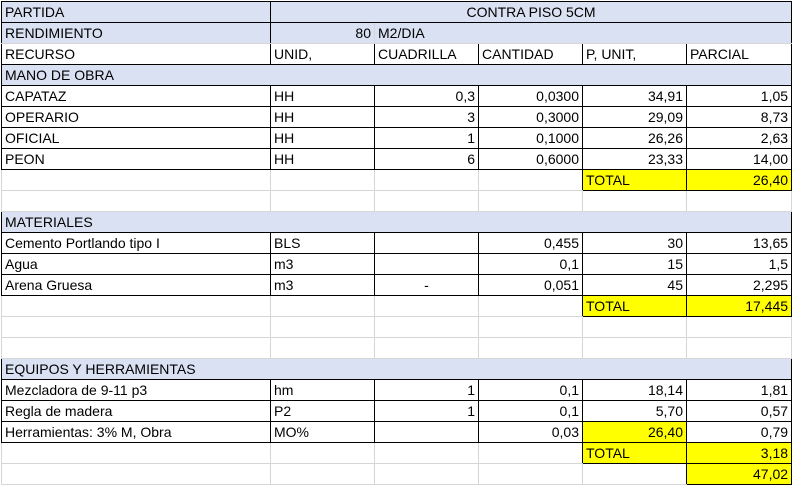 This screenshot has height=492, width=794. Describe the element at coordinates (739, 54) in the screenshot. I see `col-parcial: PARCIAL` at that location.